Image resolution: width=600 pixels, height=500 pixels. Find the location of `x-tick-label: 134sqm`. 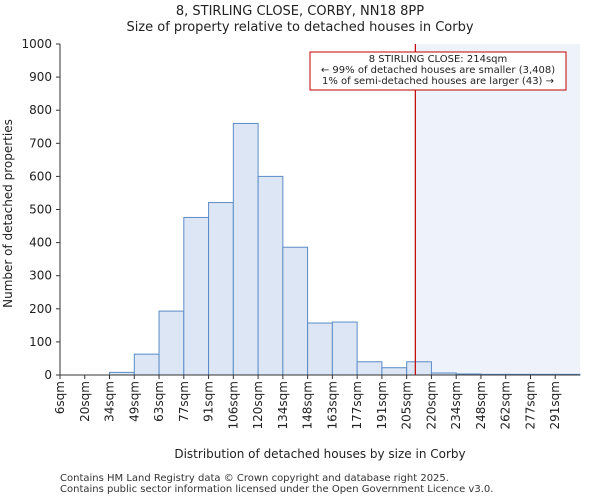

x-tick-label: 134sqm is located at coordinates (283, 405).